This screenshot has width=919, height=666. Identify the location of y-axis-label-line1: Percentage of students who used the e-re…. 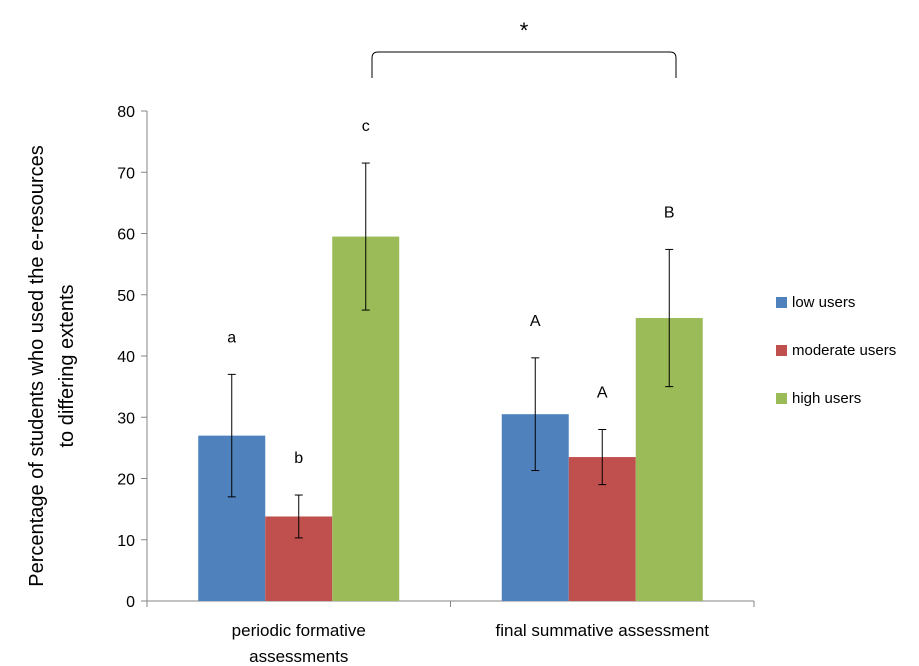
(37, 365).